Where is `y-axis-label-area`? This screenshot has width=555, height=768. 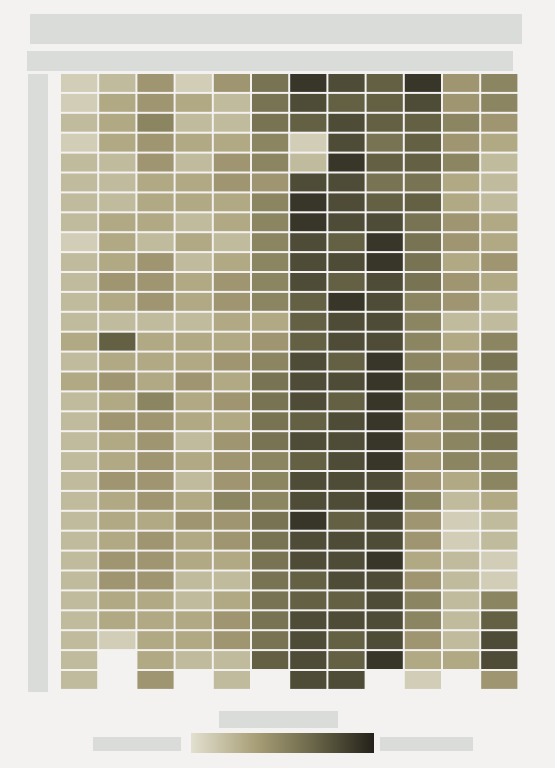
y-axis-label-area is located at coordinates (38, 383).